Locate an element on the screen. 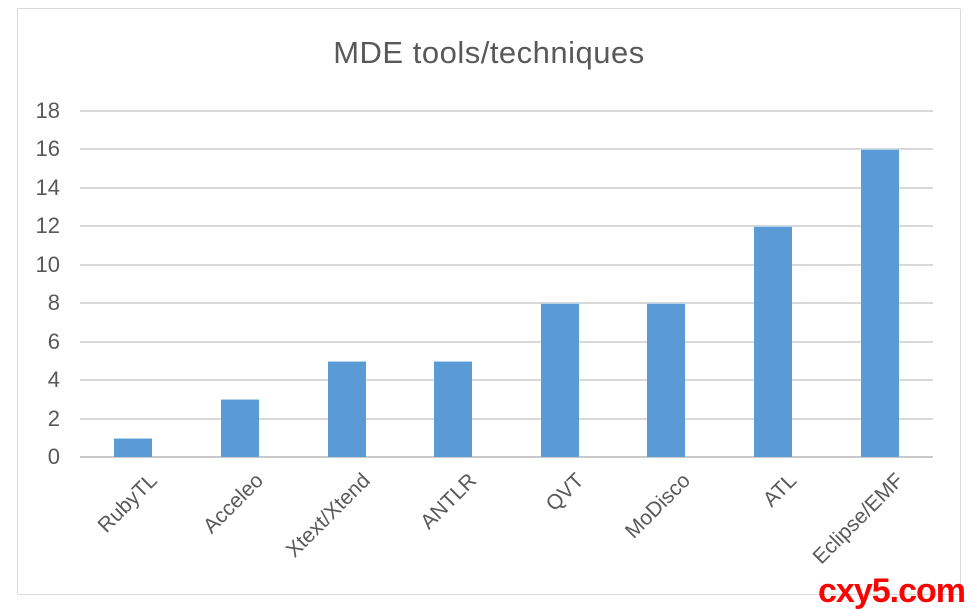  y-axis-tick-label: 0 is located at coordinates (53, 456).